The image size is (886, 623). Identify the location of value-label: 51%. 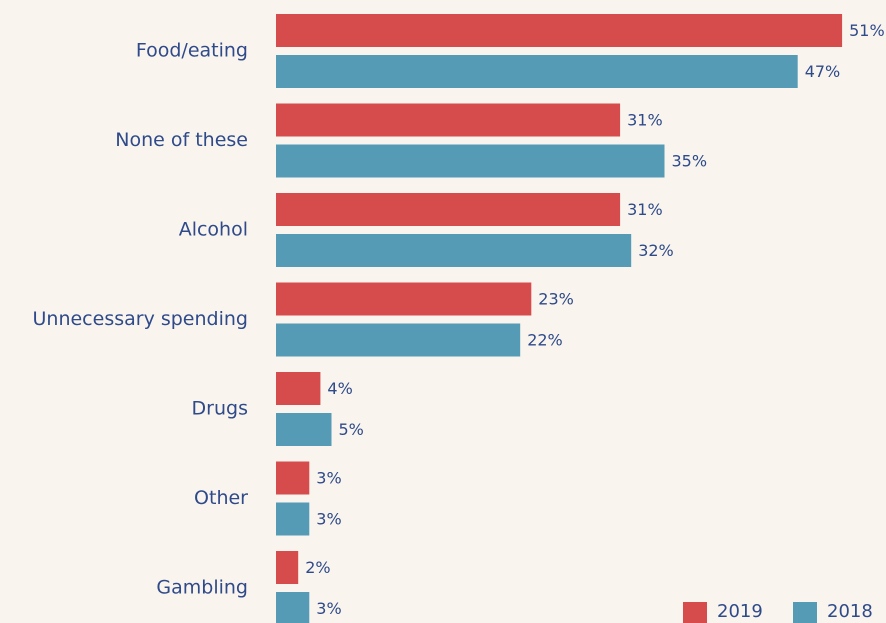
(867, 30).